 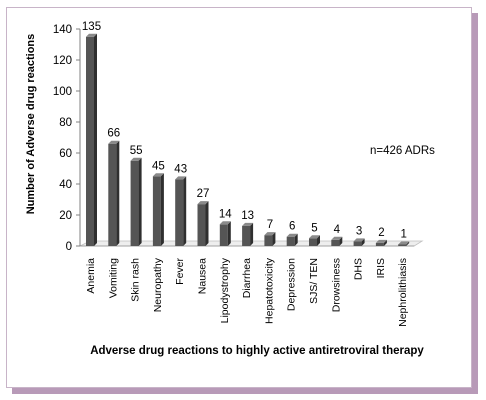 I want to click on data-label: 66, so click(x=113, y=134).